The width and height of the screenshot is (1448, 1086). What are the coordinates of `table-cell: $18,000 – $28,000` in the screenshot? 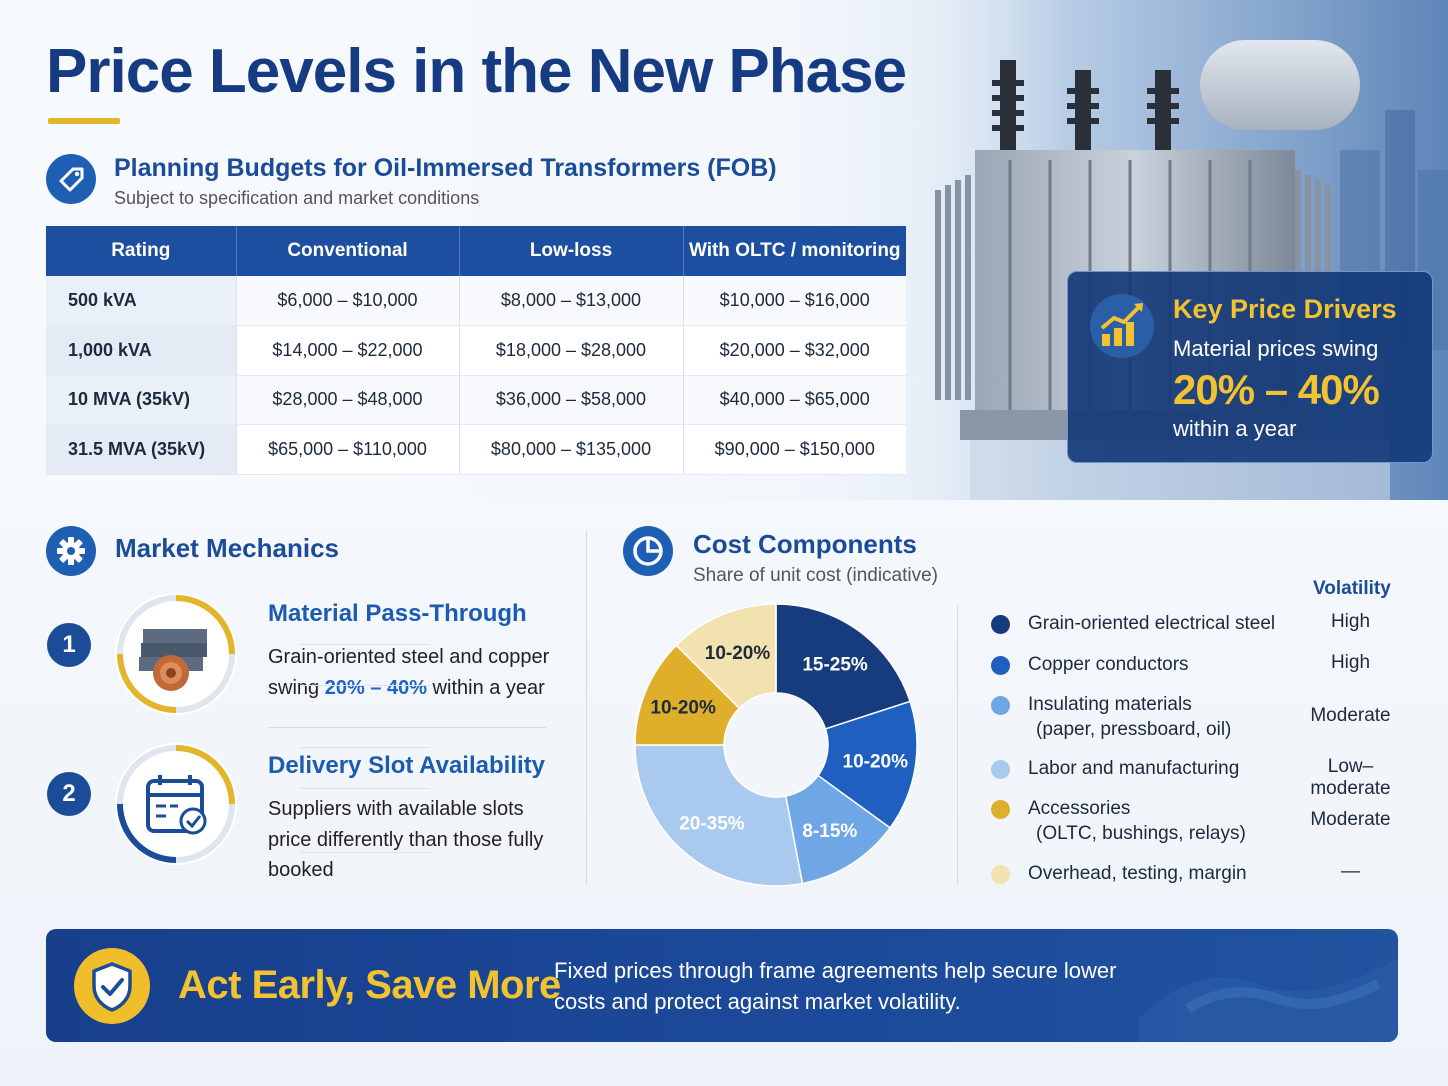 It's located at (571, 350).